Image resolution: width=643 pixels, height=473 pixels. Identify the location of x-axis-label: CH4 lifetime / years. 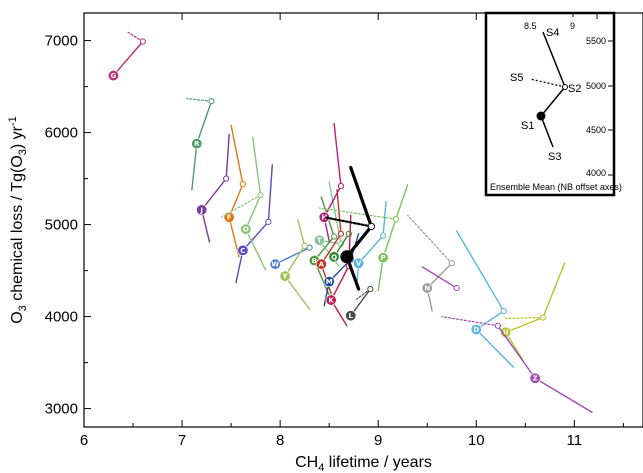
(363, 463).